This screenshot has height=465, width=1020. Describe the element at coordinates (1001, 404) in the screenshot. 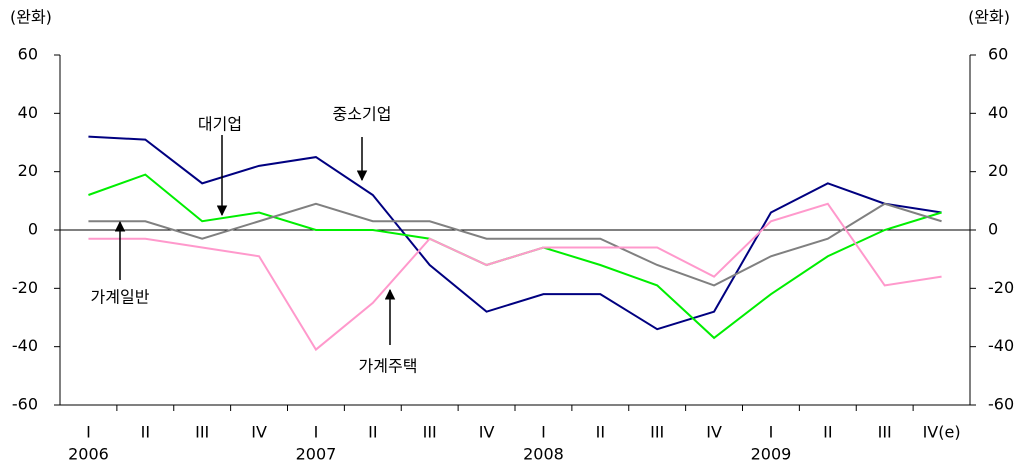

I see `y2-tick-label: -60` at that location.